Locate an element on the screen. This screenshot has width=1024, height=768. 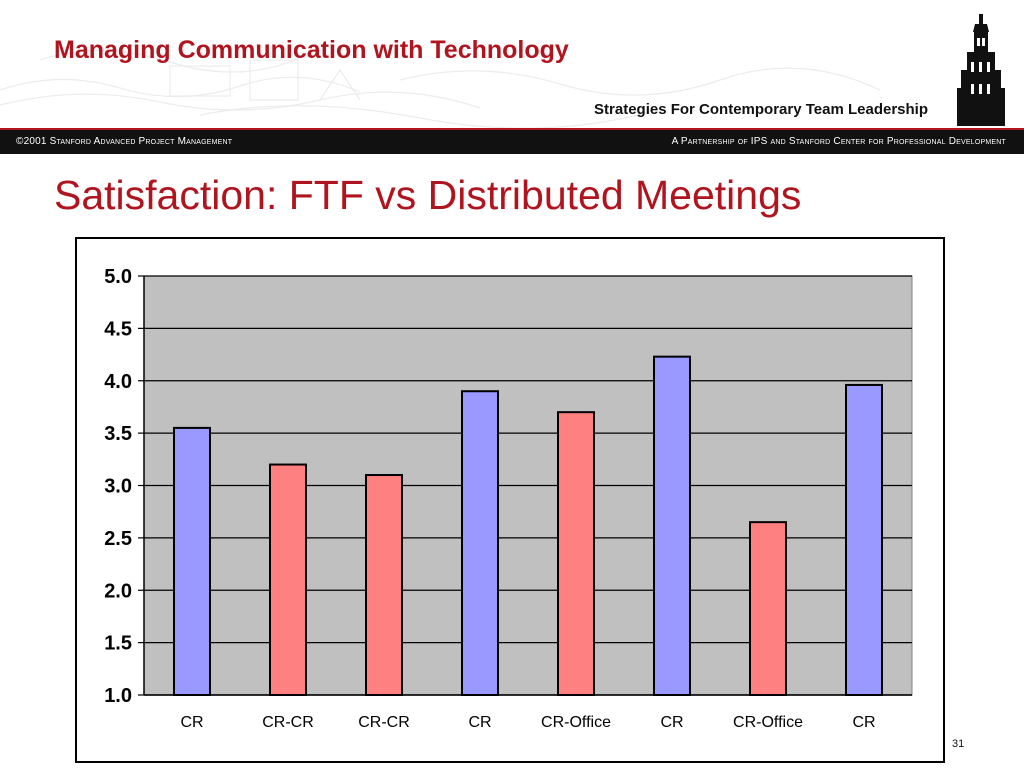
y-tick-label: 5.0 is located at coordinates (118, 277).